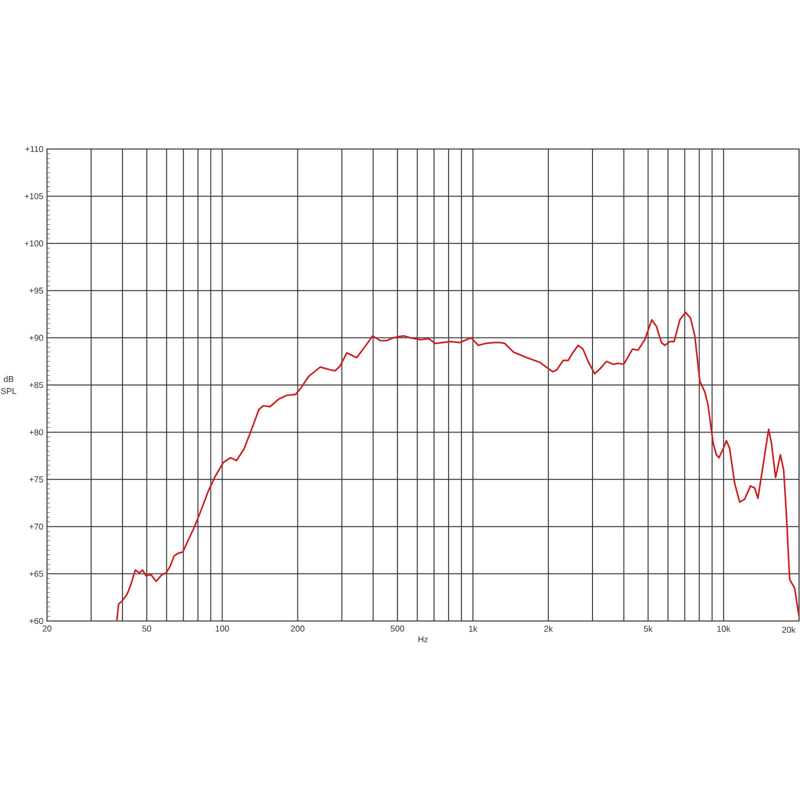  What do you see at coordinates (36, 573) in the screenshot?
I see `y-tick-label: +65` at bounding box center [36, 573].